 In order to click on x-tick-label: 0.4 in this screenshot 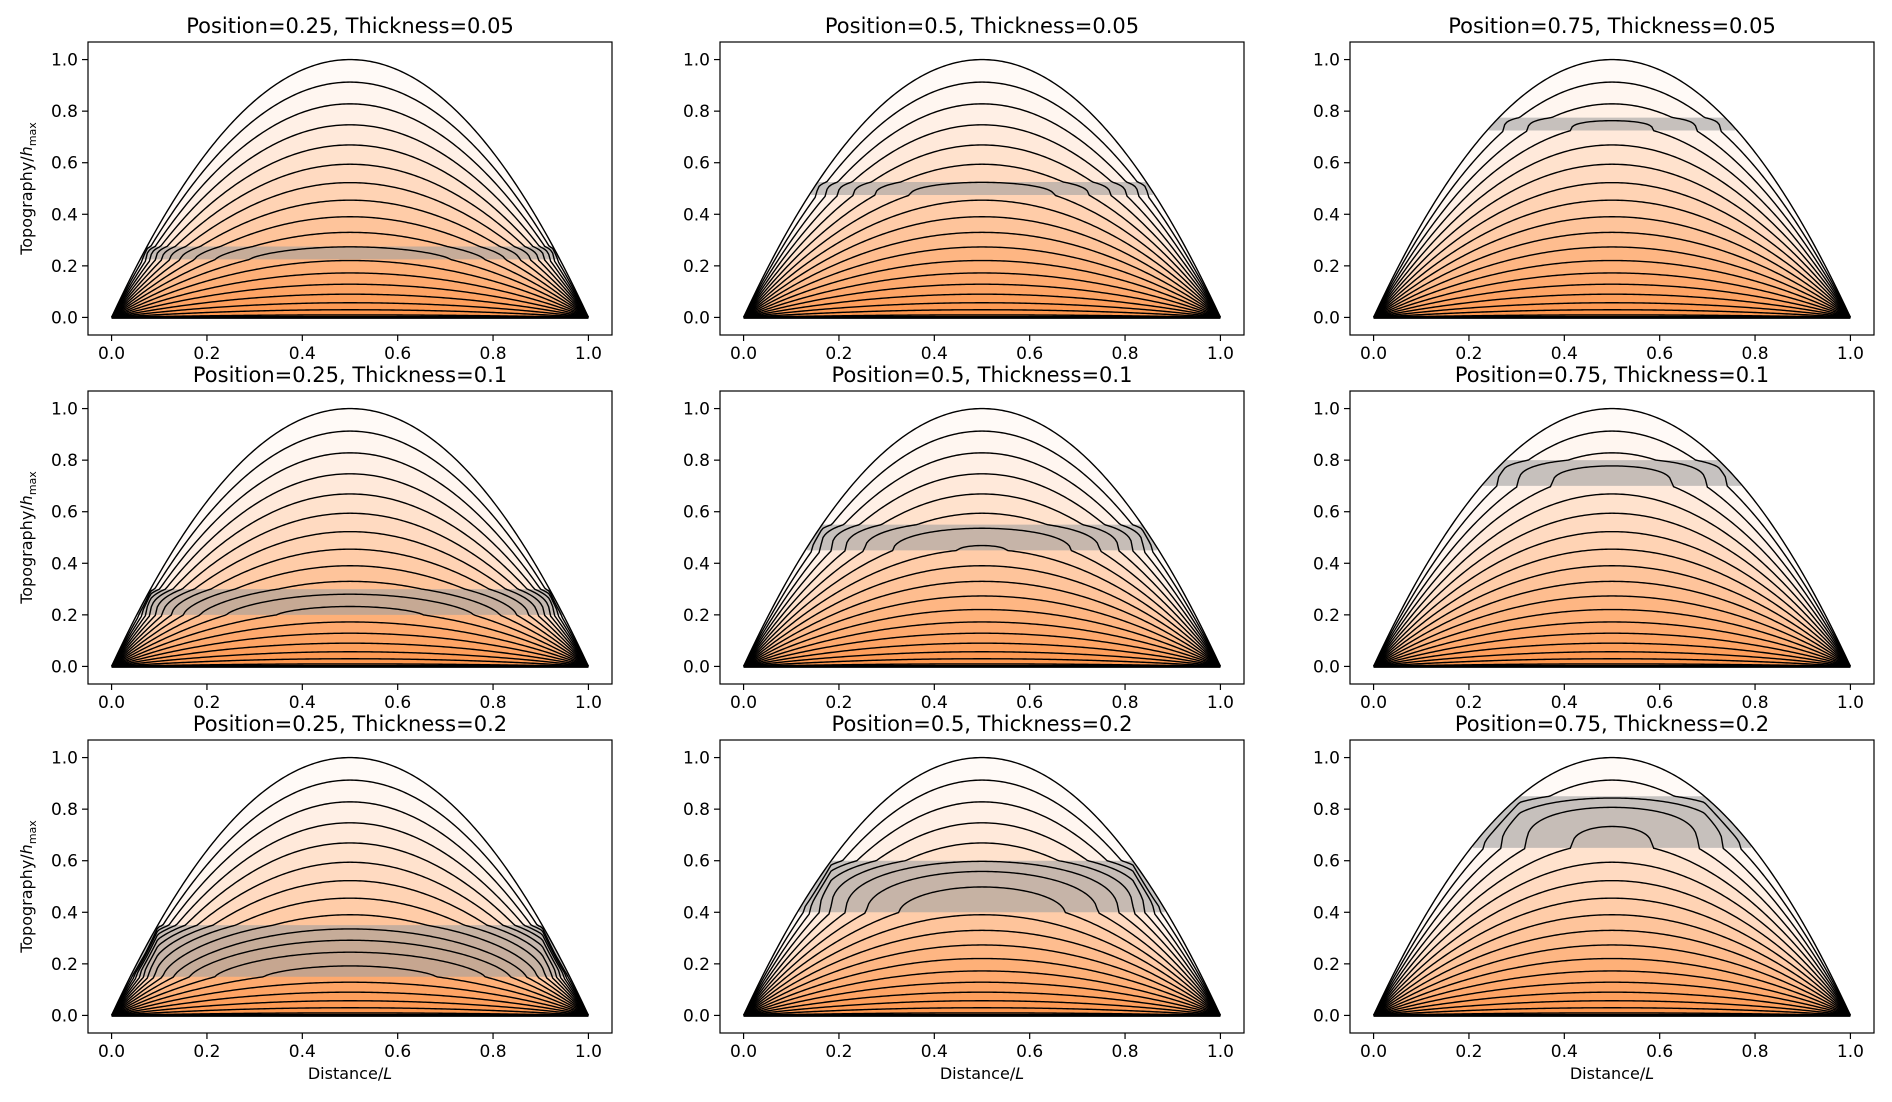, I will do `click(302, 703)`.